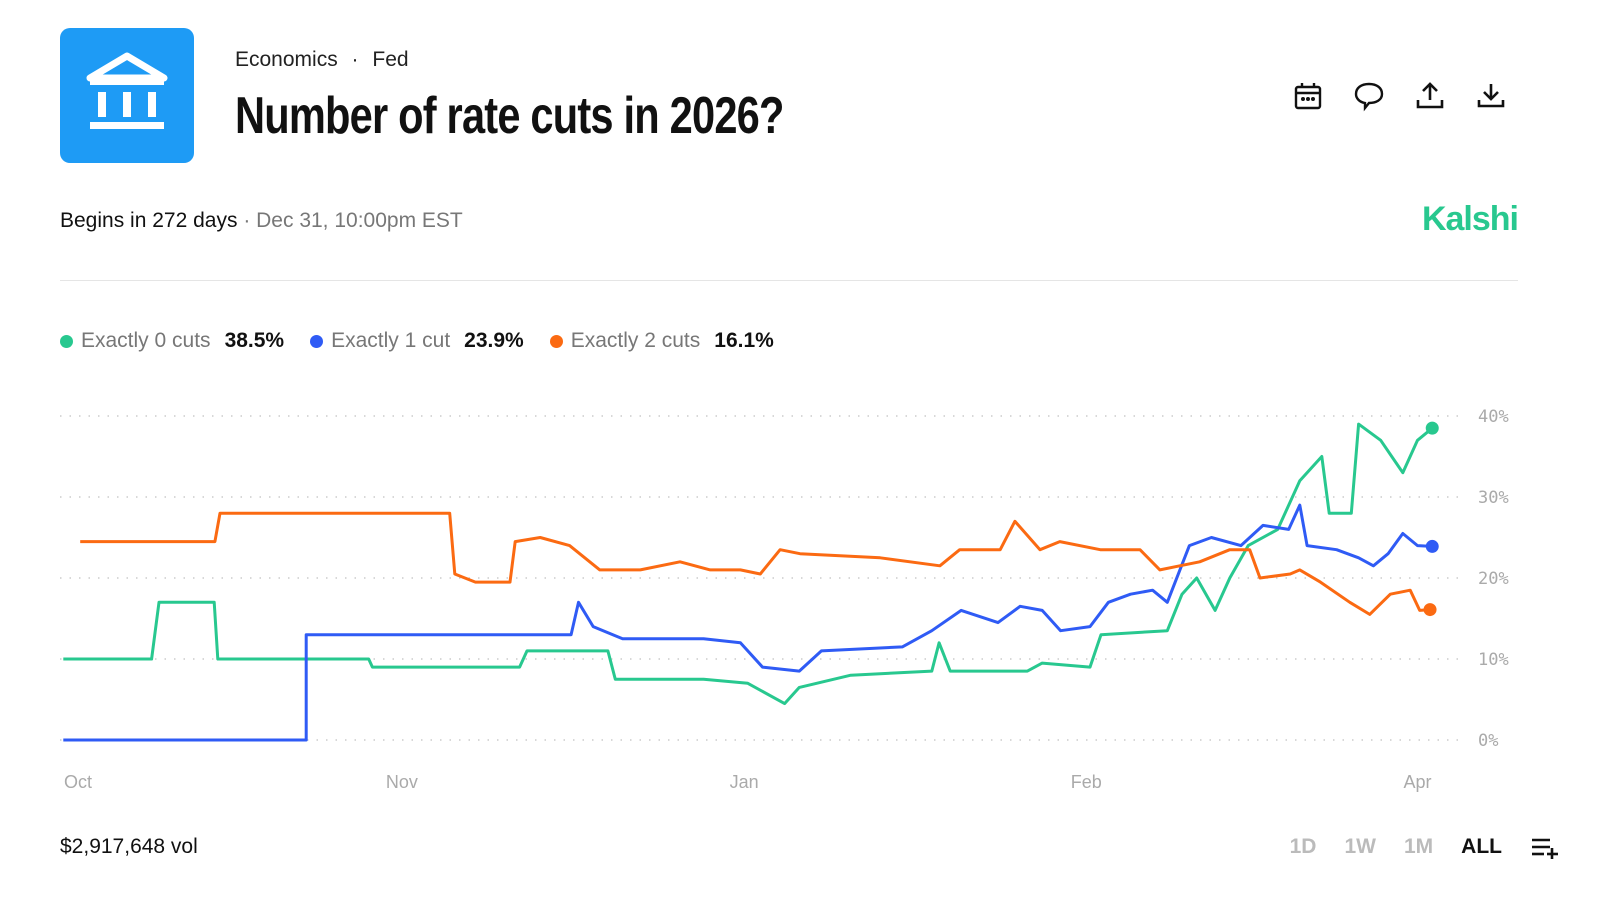 The height and width of the screenshot is (909, 1600). Describe the element at coordinates (1493, 579) in the screenshot. I see `y-tick-label: 20%` at that location.